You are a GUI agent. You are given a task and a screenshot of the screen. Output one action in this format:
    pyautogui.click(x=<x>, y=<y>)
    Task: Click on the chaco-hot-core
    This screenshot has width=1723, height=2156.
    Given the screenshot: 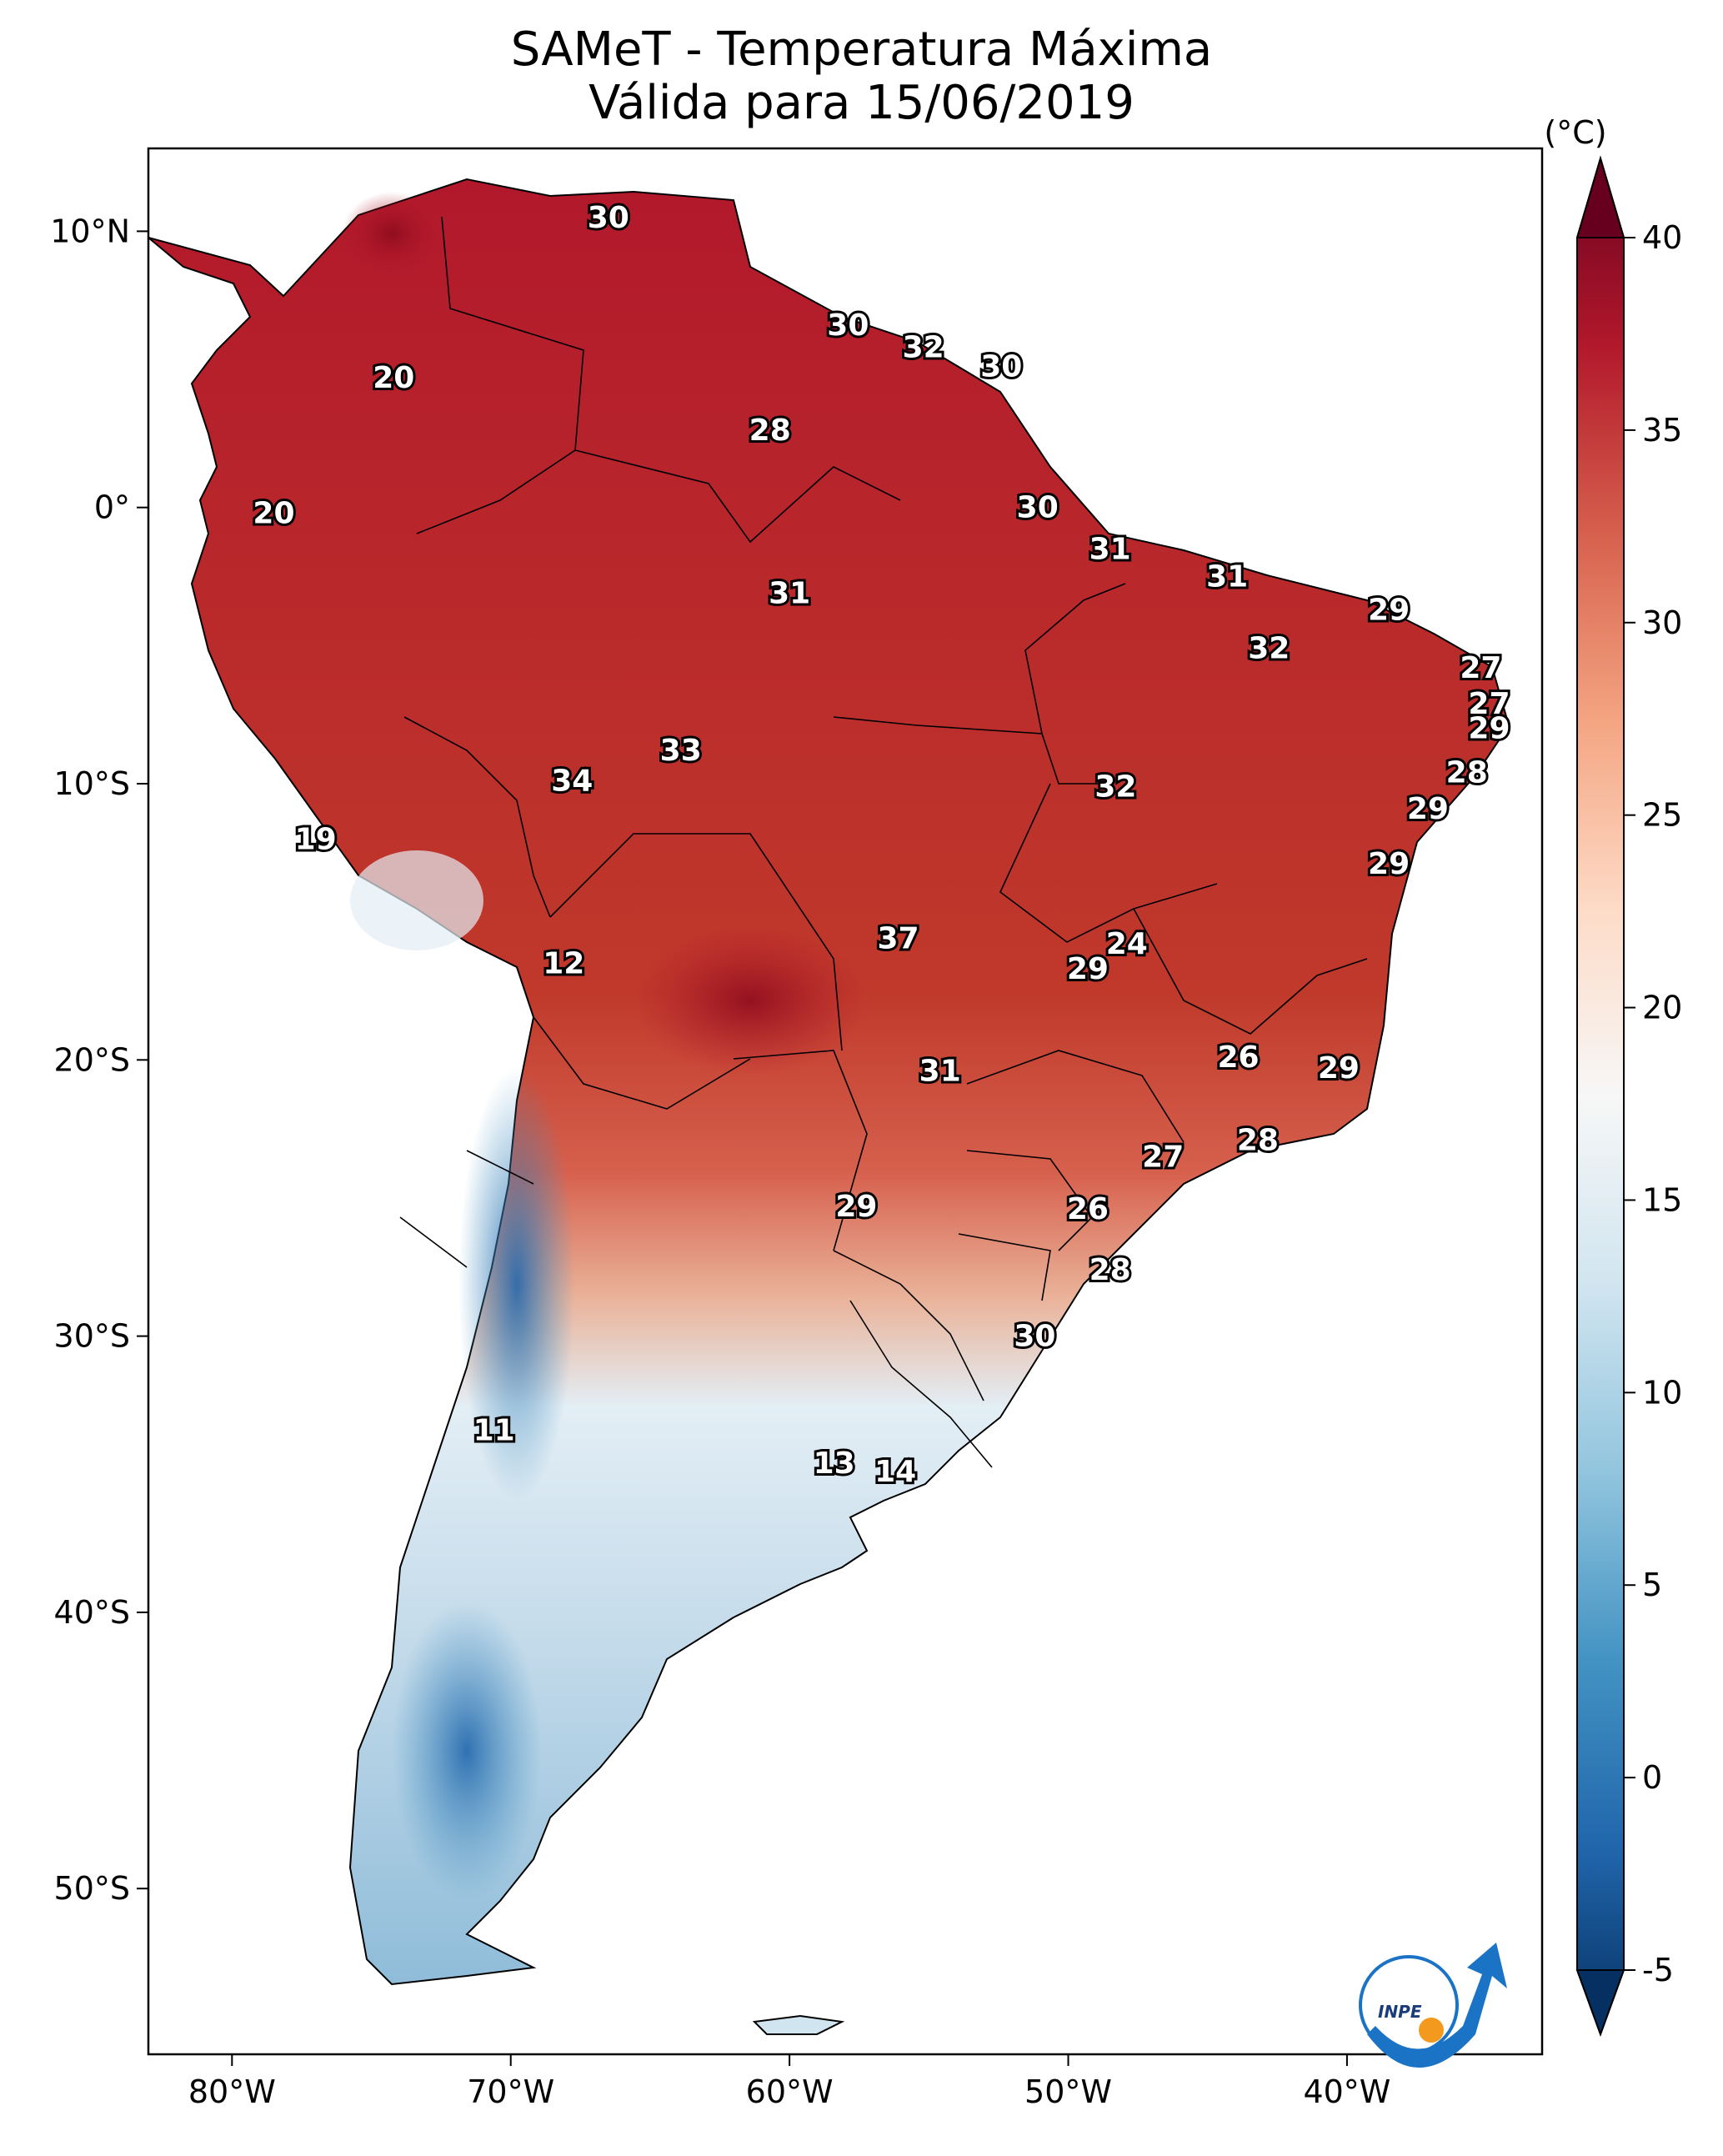 What is the action you would take?
    pyautogui.click(x=750, y=1000)
    